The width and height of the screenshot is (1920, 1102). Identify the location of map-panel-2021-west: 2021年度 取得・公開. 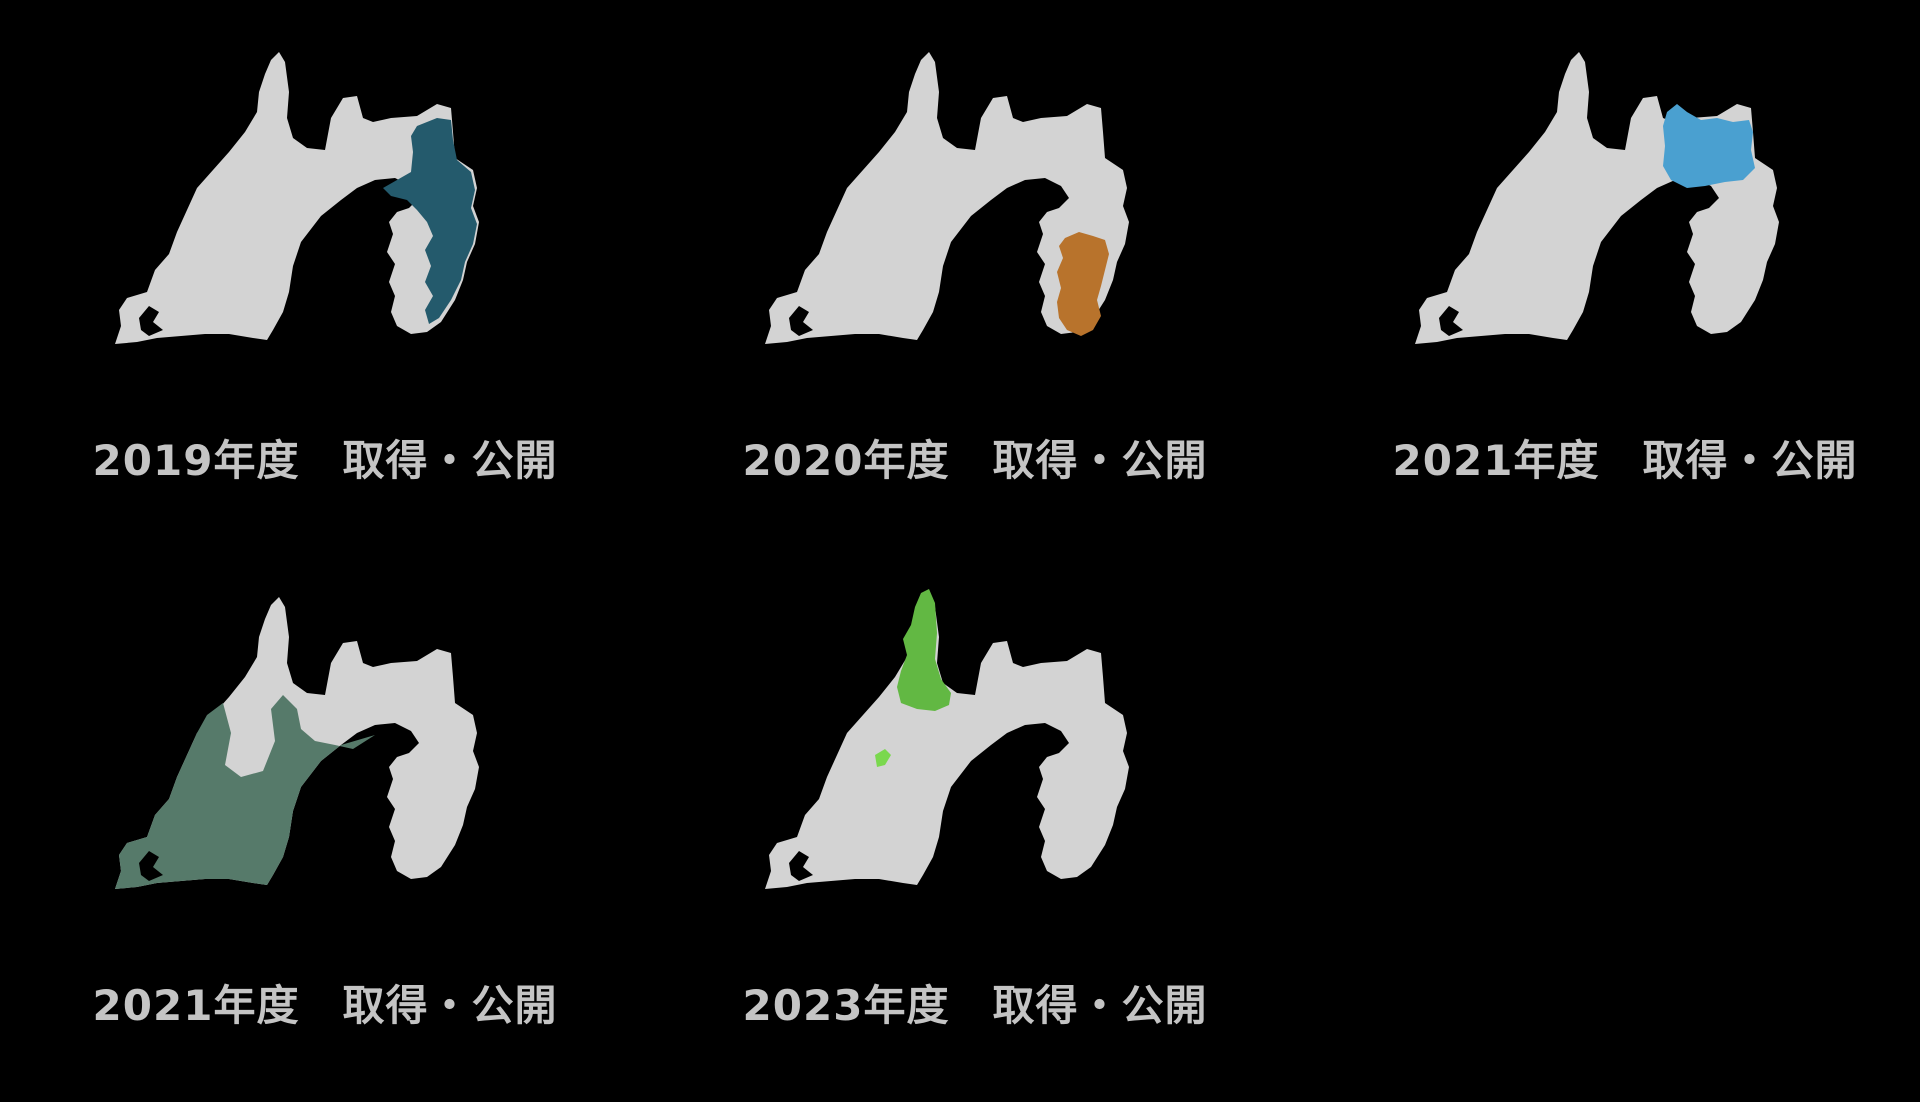
(325, 805).